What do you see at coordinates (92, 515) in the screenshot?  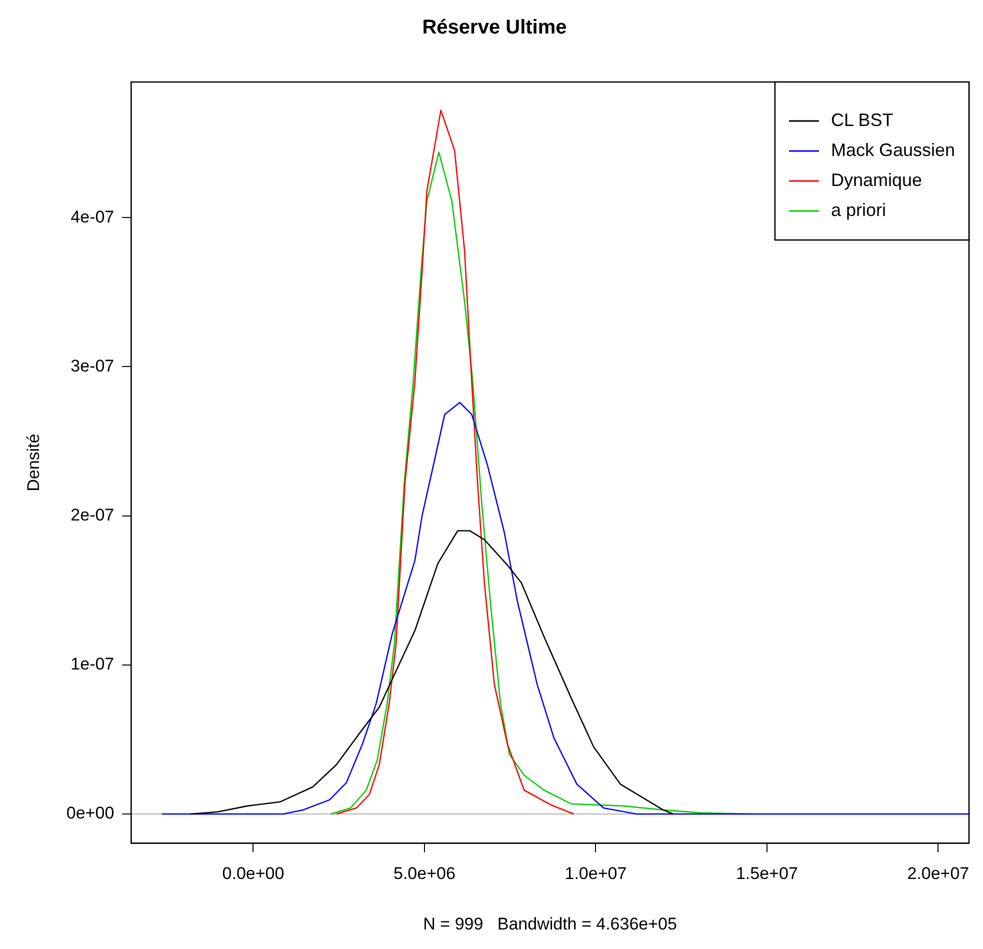 I see `y-tick-label: 2e-07` at bounding box center [92, 515].